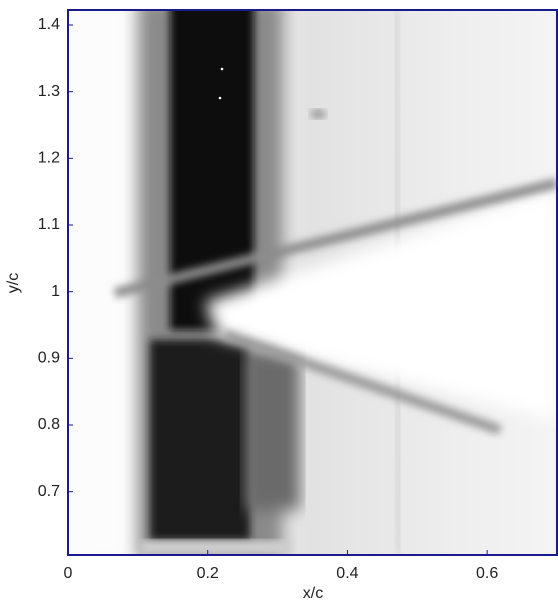 This screenshot has width=558, height=606. I want to click on y-tick-label: 0.7, so click(49, 491).